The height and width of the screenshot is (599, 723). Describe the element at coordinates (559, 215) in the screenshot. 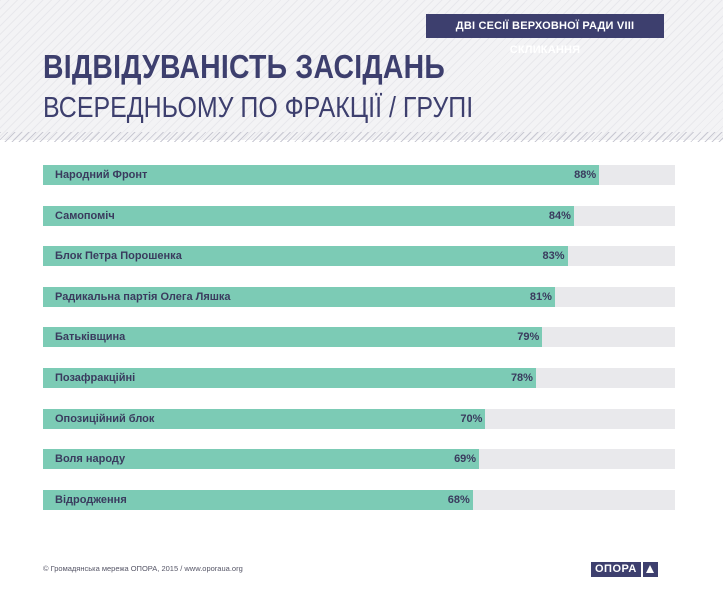

I see `value-label: 84%` at that location.